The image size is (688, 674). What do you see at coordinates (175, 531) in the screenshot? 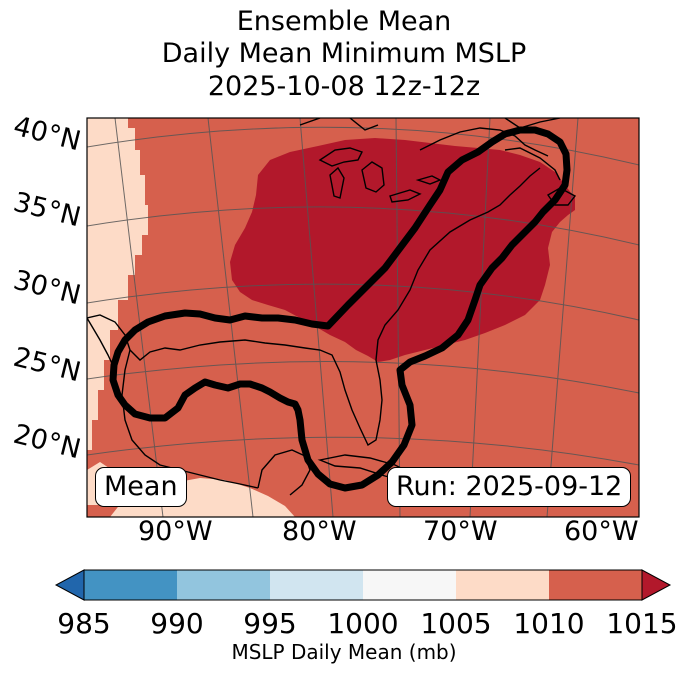
I see `lon-label-90w: 90°W` at bounding box center [175, 531].